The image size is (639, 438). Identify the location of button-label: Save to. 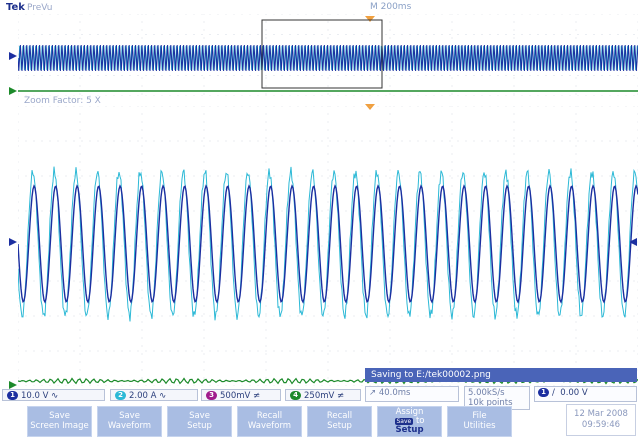
(409, 421).